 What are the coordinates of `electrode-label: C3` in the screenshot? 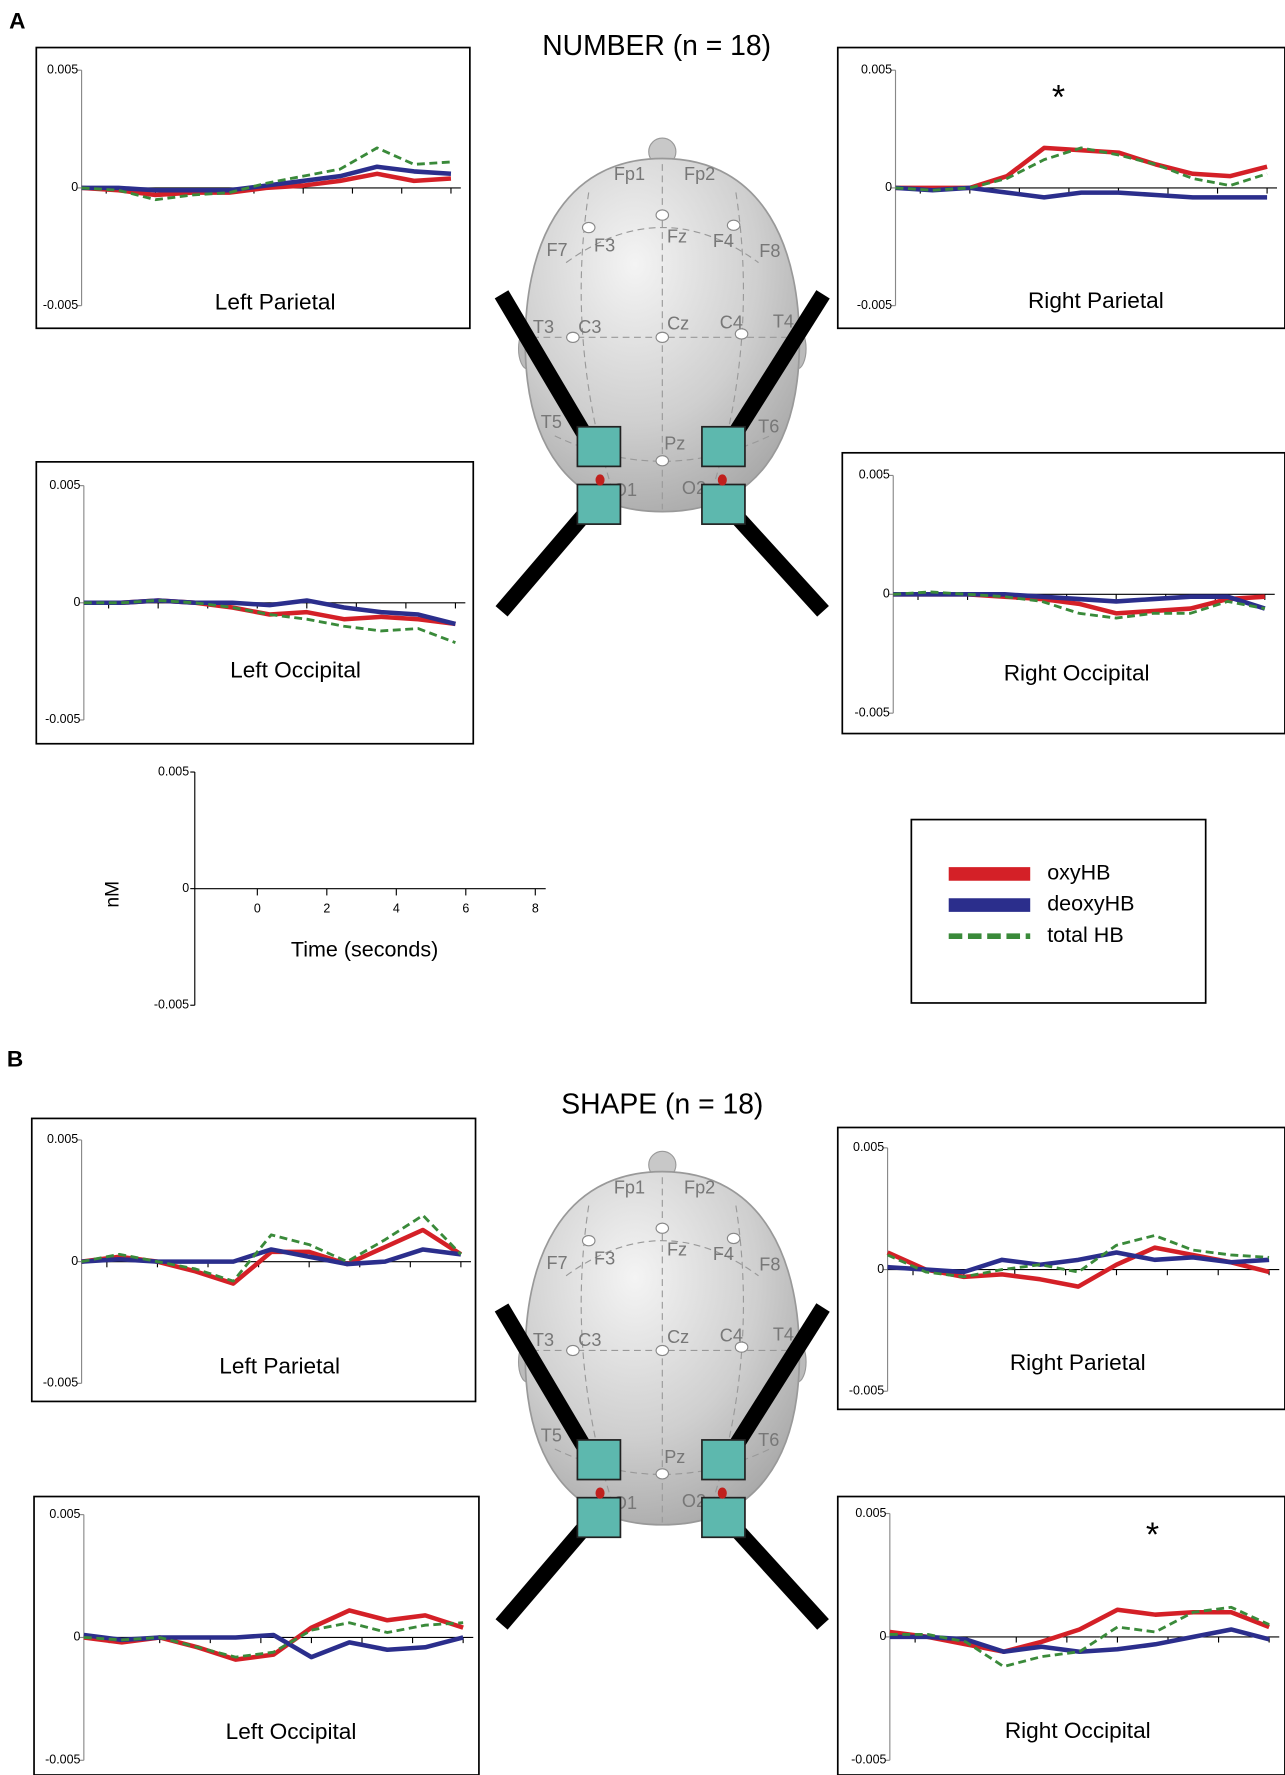 It's located at (589, 1340).